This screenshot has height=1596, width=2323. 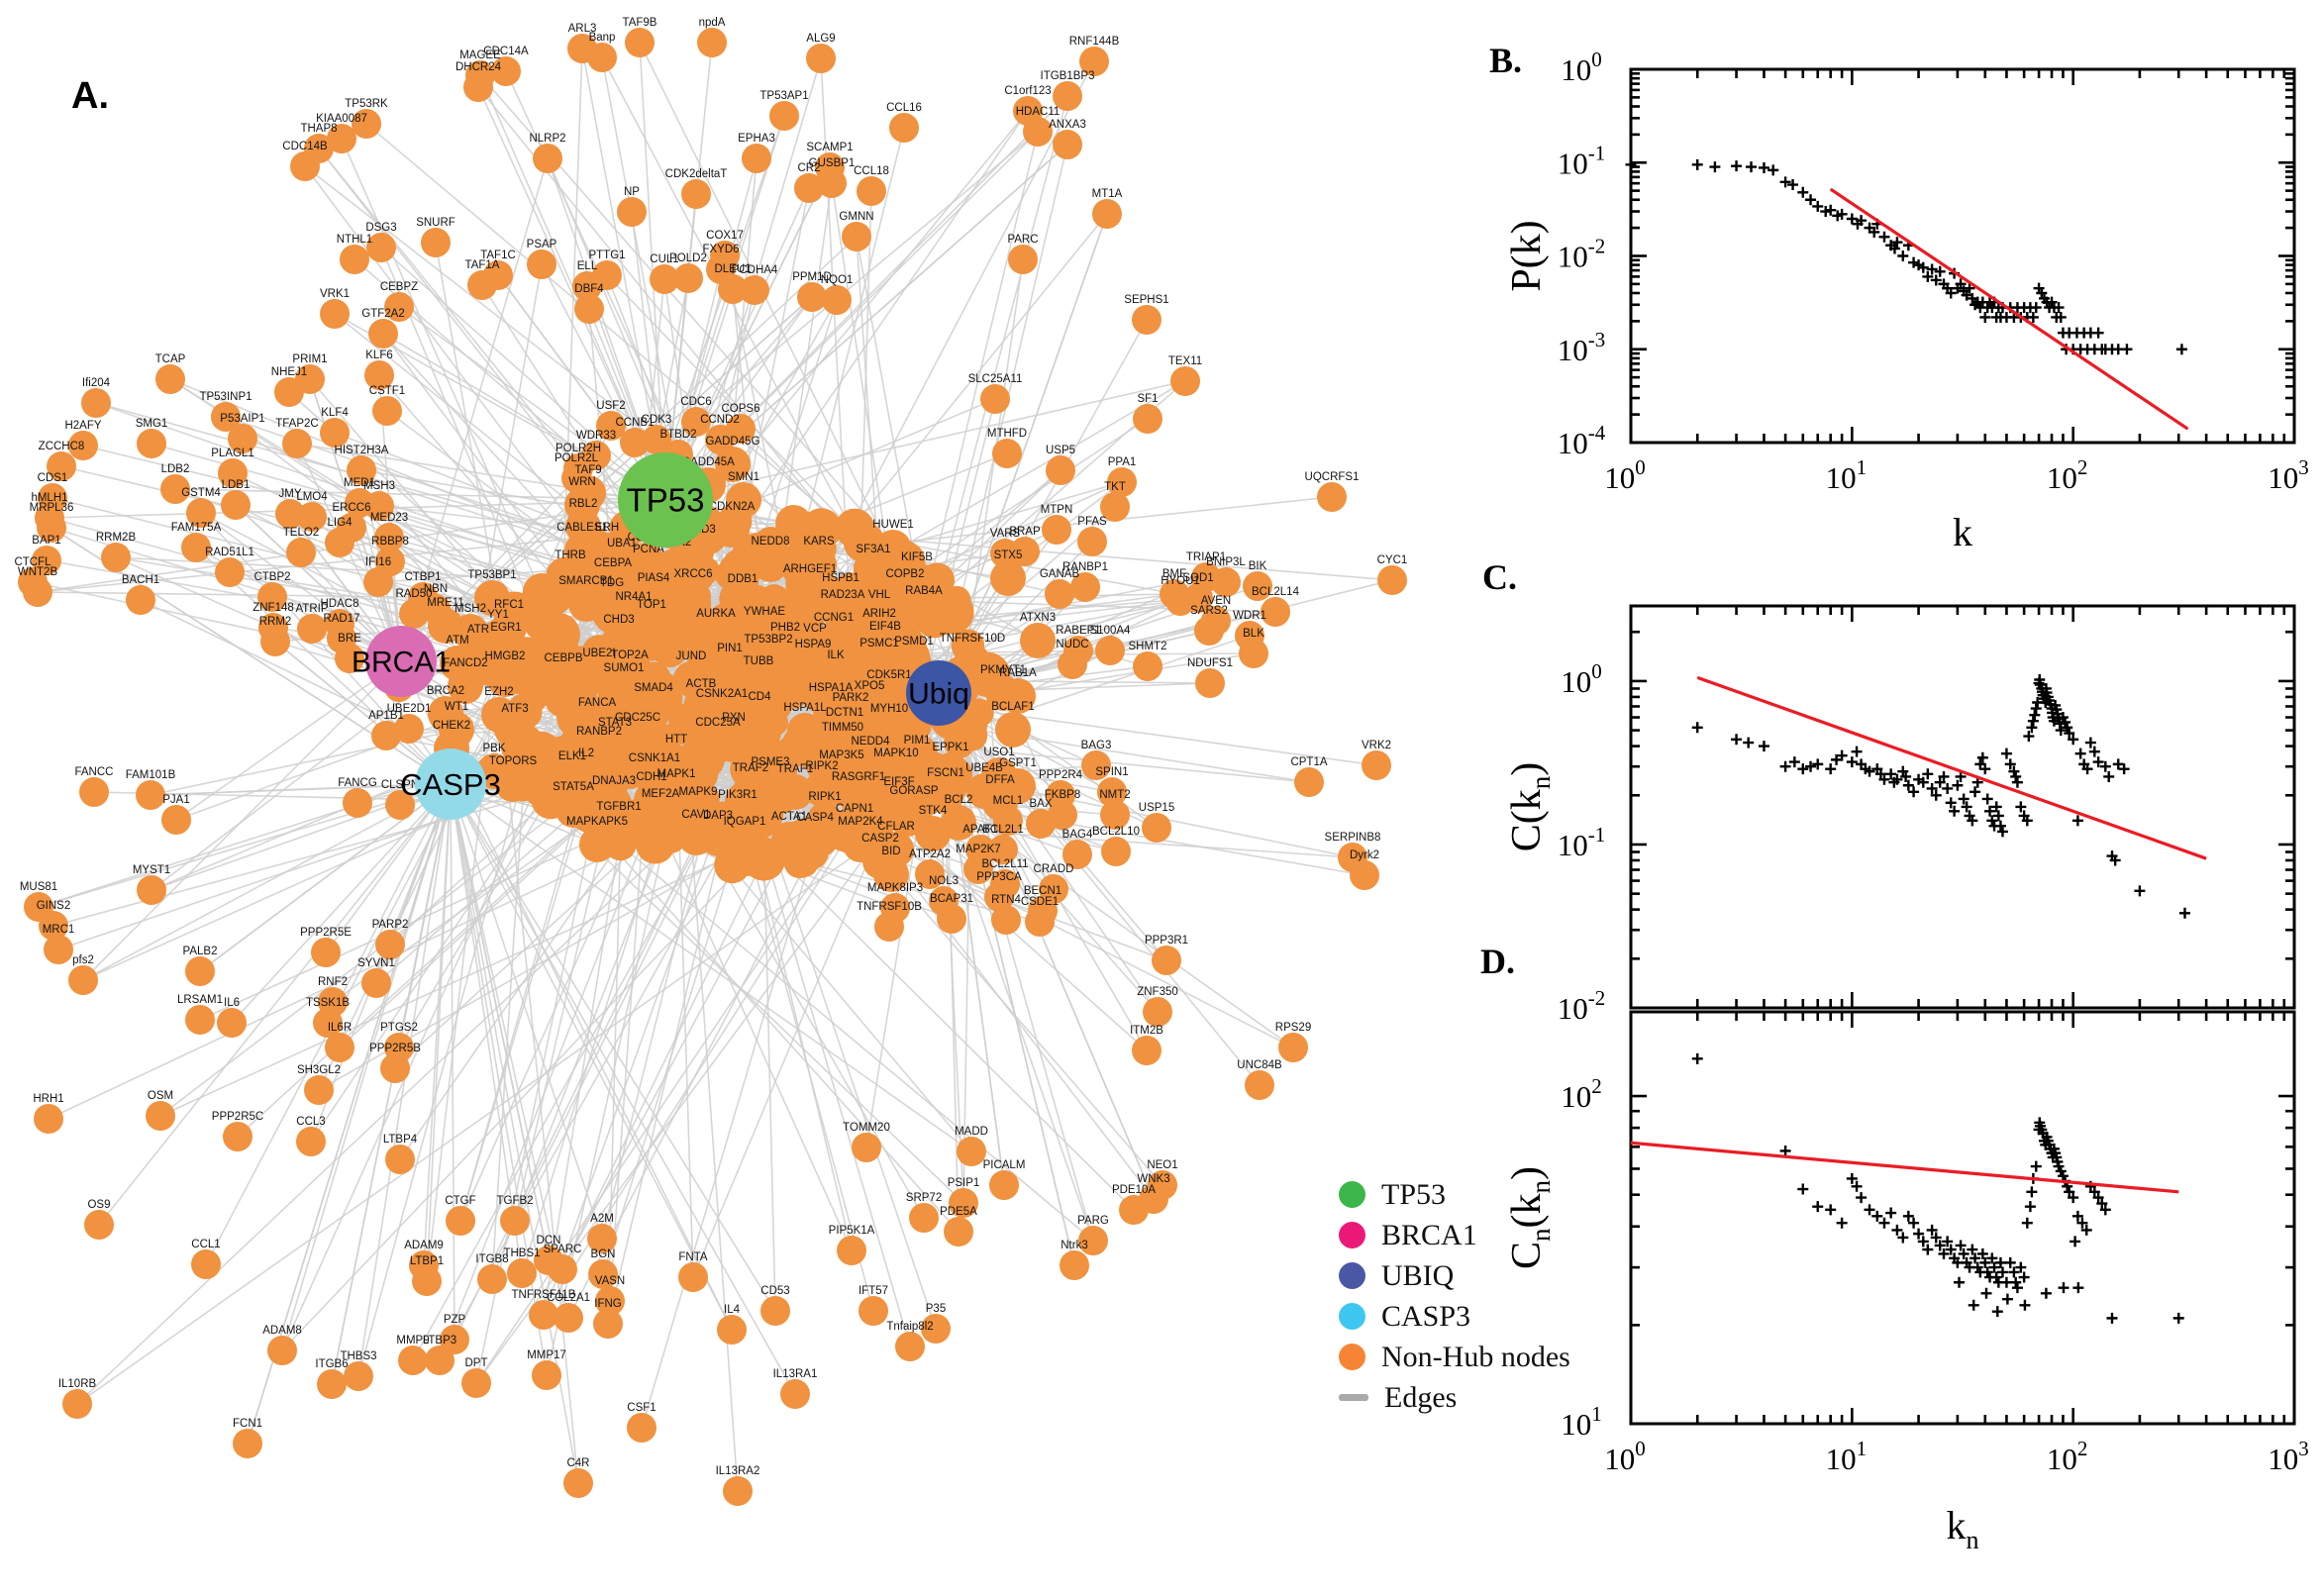 I want to click on network-node-label: UNC84B, so click(x=1259, y=1065).